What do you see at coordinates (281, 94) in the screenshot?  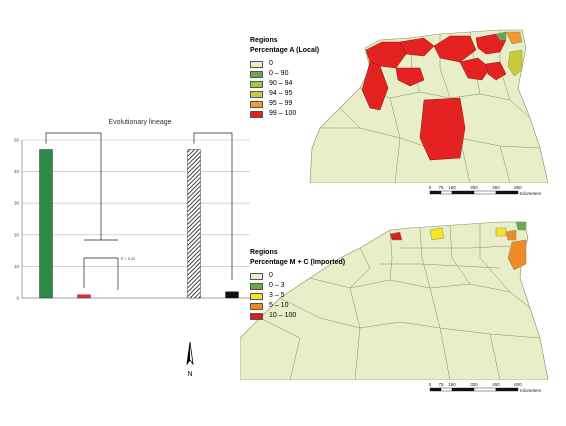 I see `legend-label: 94 – 95` at bounding box center [281, 94].